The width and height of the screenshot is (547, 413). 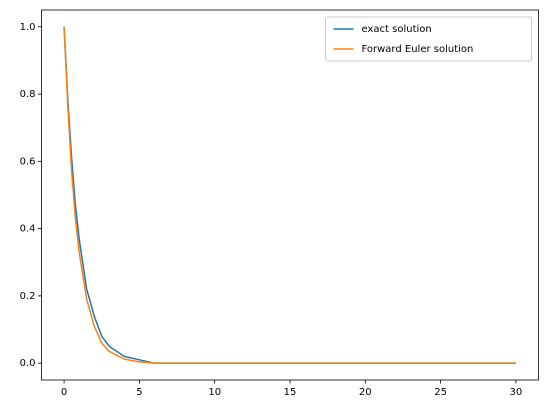 I want to click on x-tick-label: 10, so click(x=214, y=392).